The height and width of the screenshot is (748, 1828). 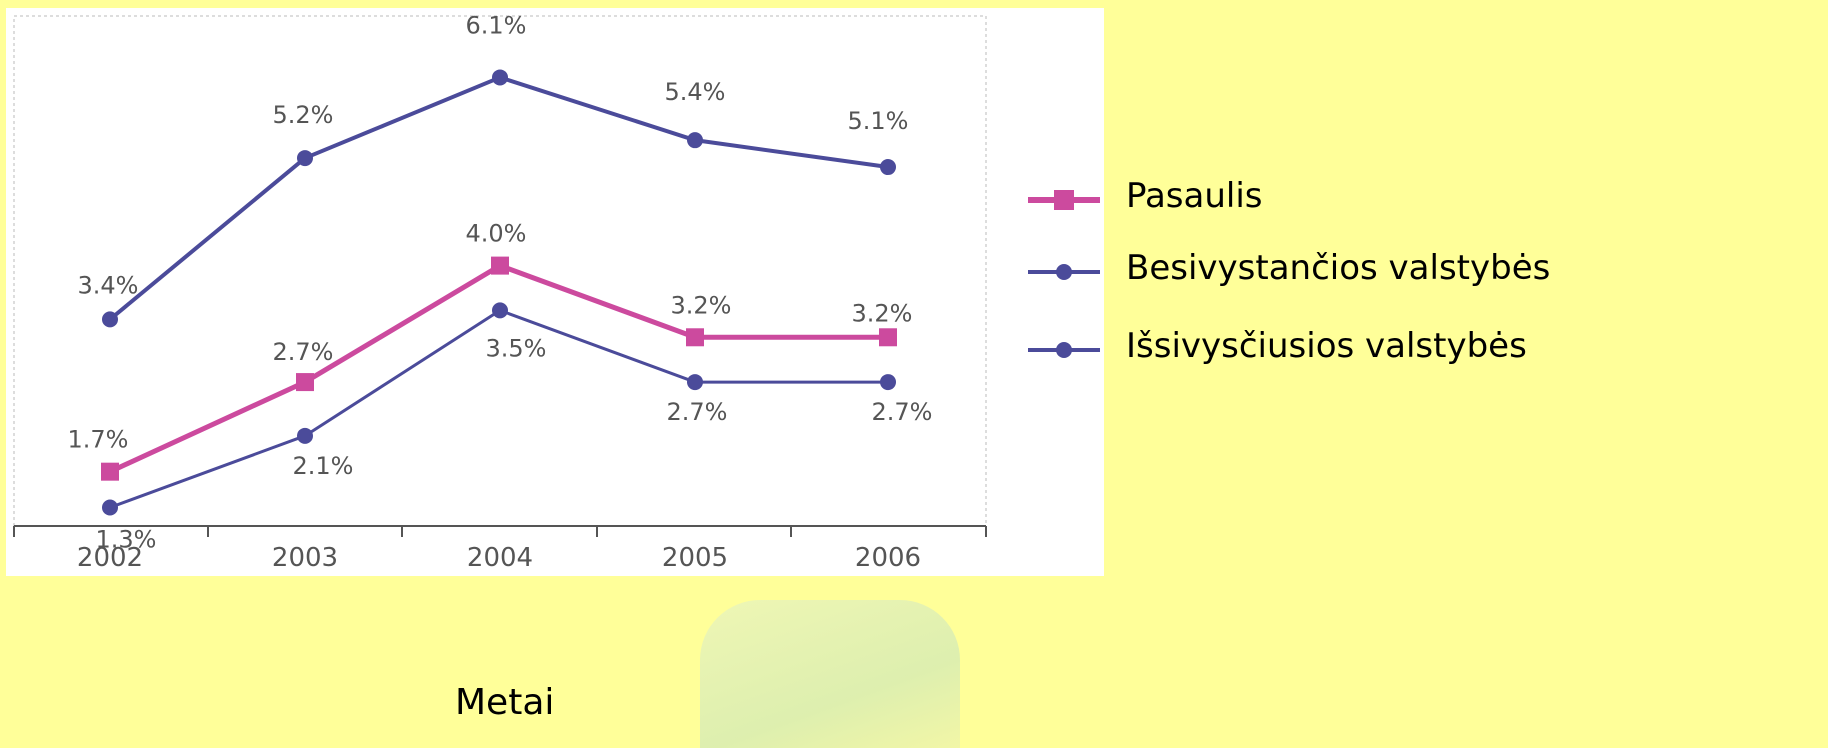 What do you see at coordinates (888, 558) in the screenshot?
I see `x-tick-label-2006: 2006` at bounding box center [888, 558].